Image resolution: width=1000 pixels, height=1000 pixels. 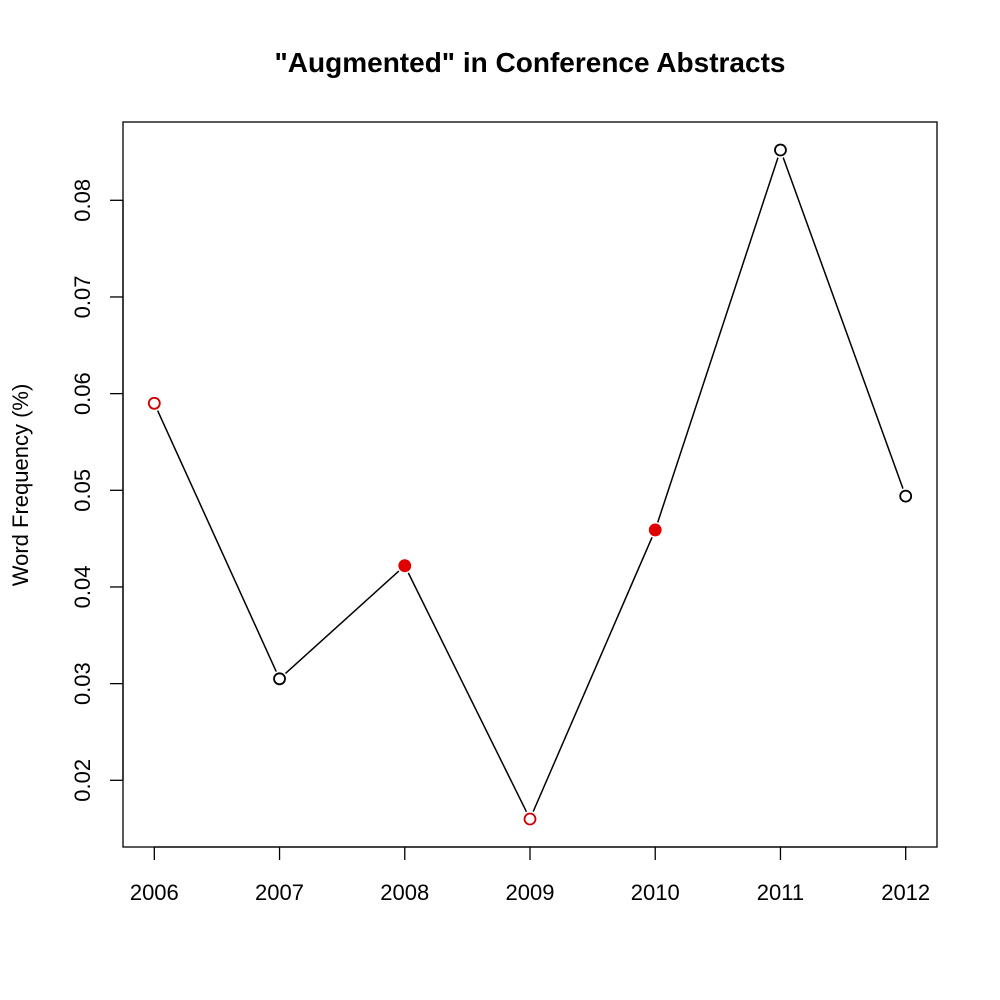 What do you see at coordinates (154, 892) in the screenshot?
I see `x-tick-label: 2006` at bounding box center [154, 892].